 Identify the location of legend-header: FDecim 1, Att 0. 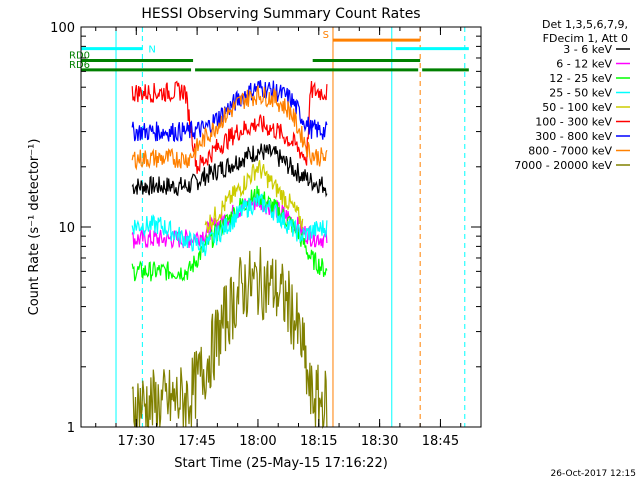
(585, 38).